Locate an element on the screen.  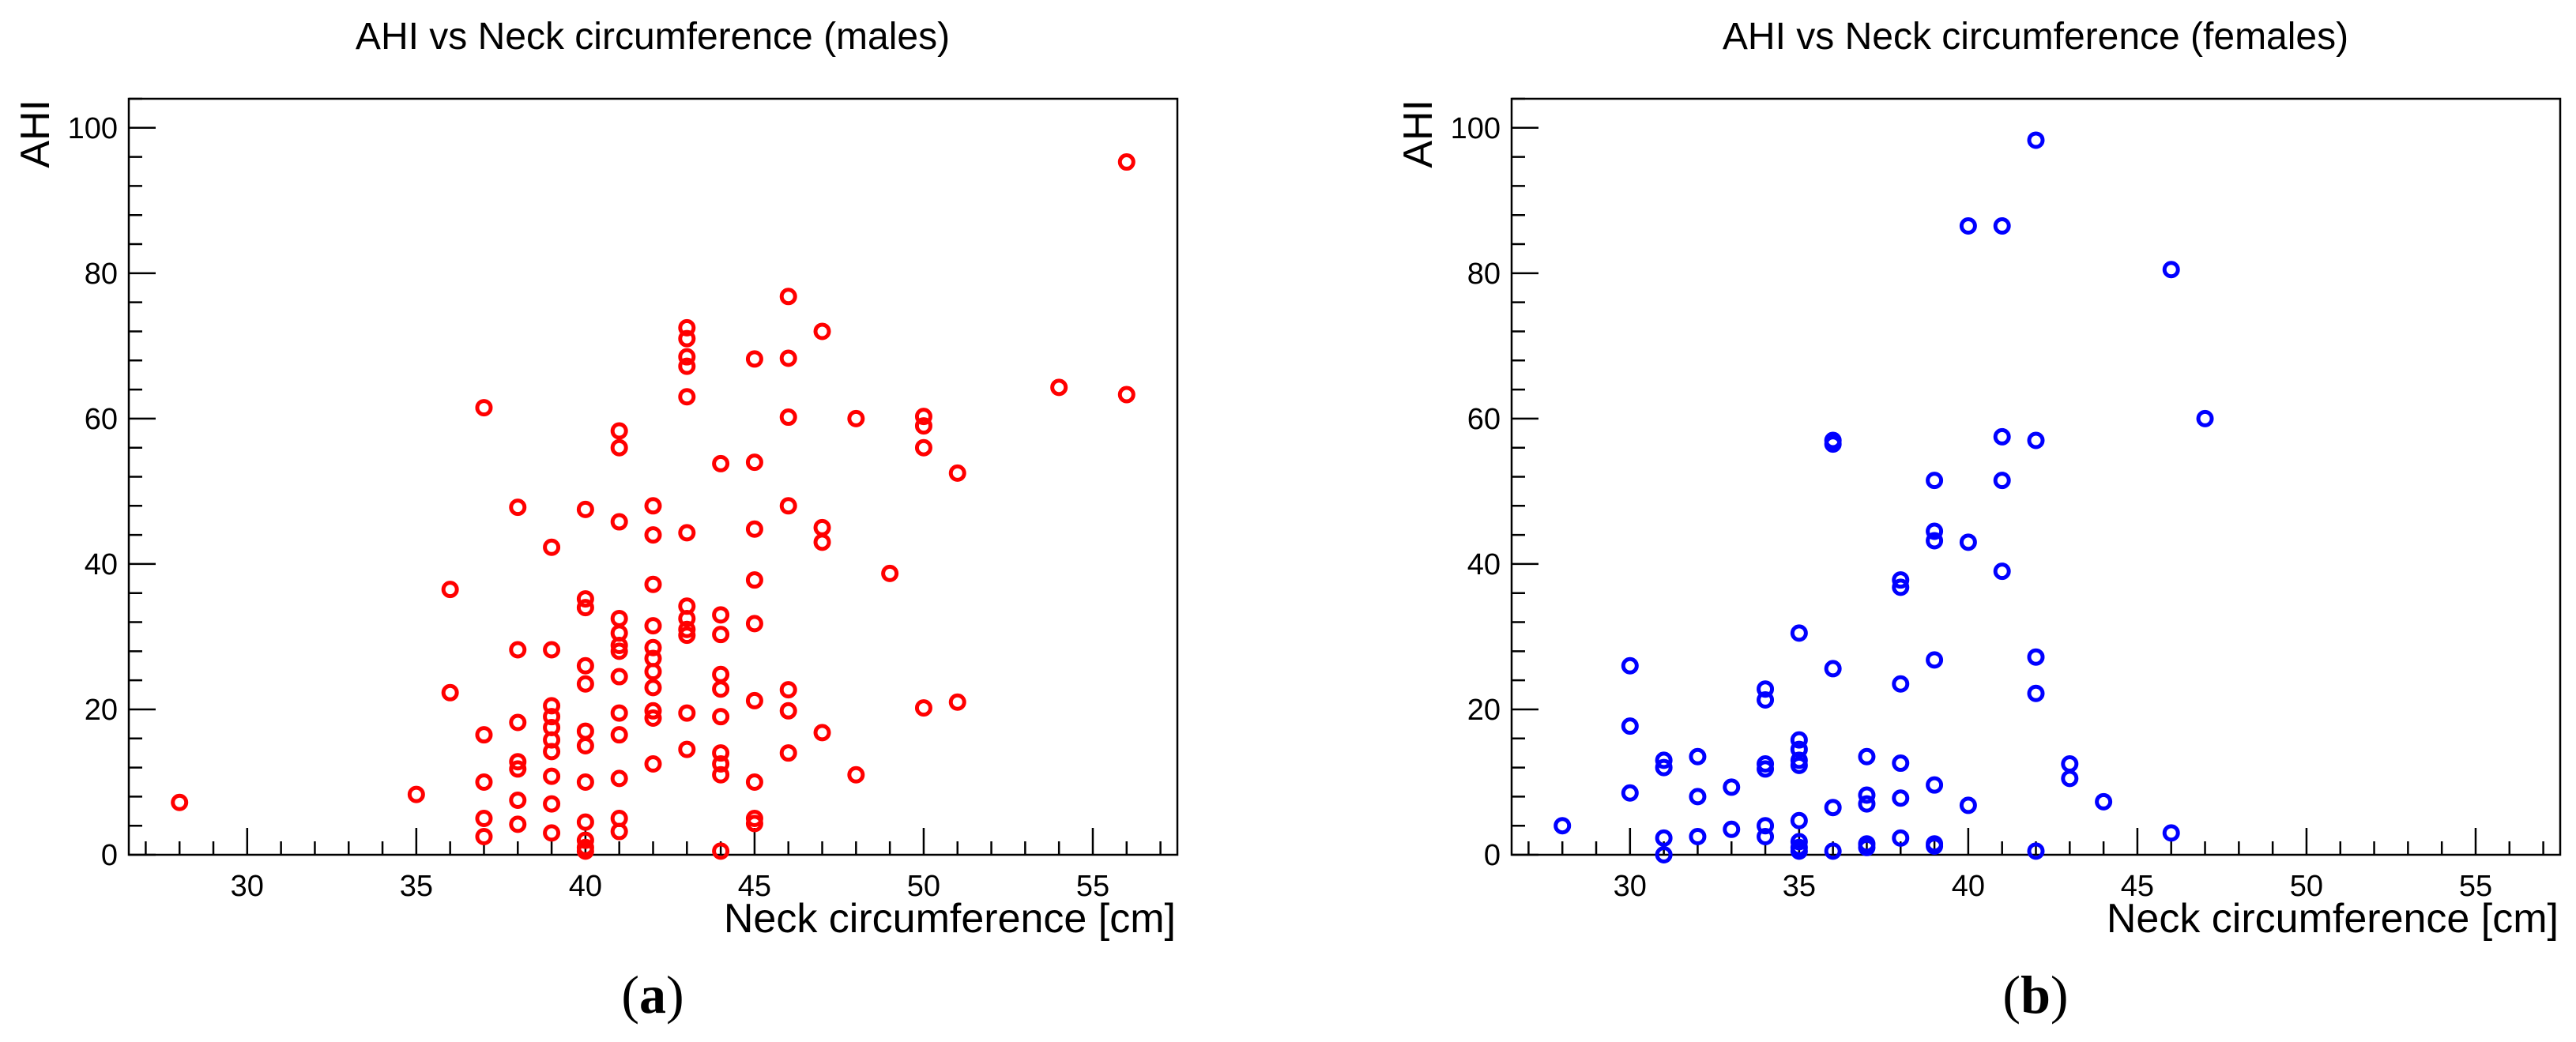
y-tick-label: 40 is located at coordinates (1484, 564).